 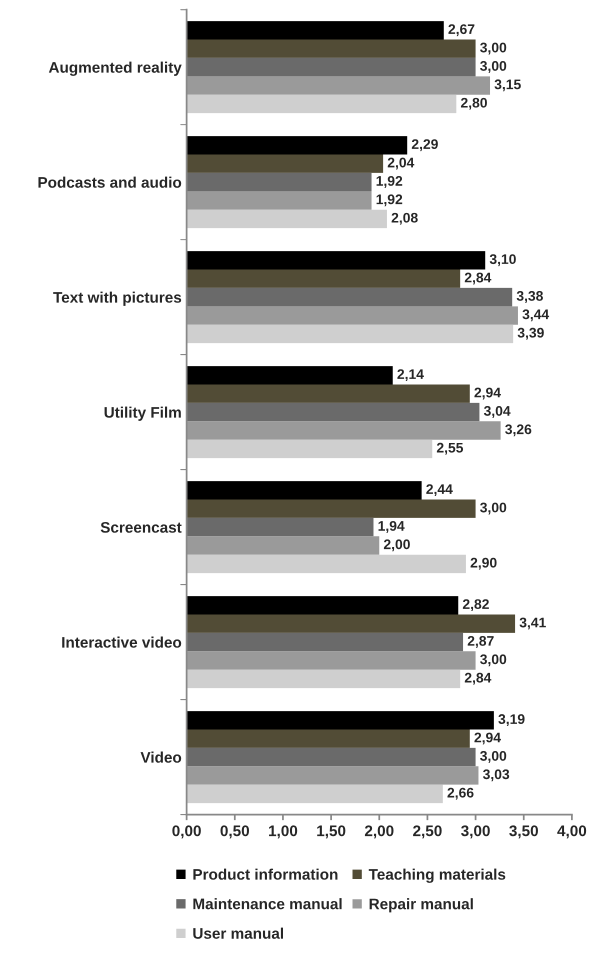 What do you see at coordinates (161, 757) in the screenshot?
I see `y-tick-label: Video` at bounding box center [161, 757].